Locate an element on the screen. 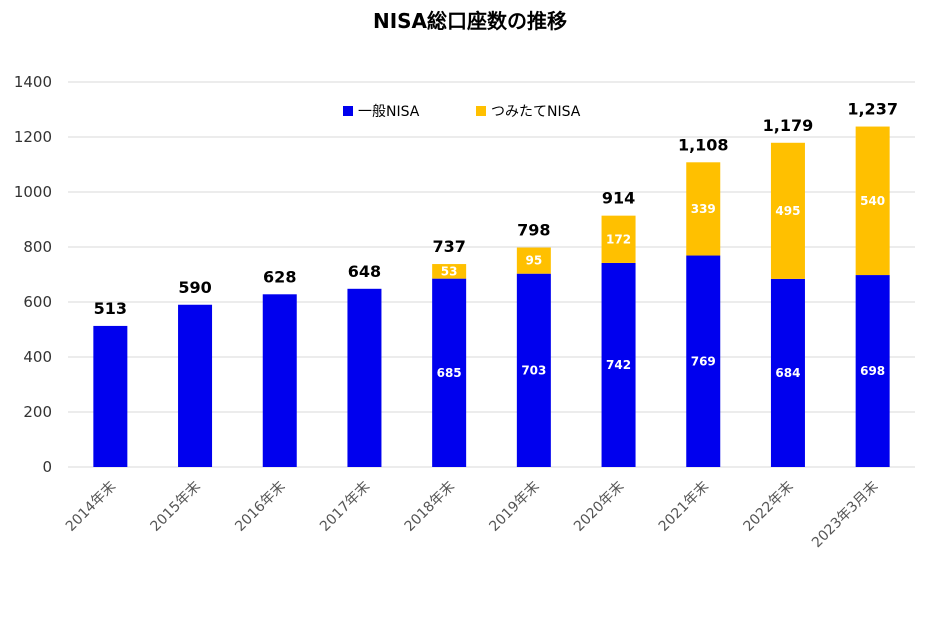 The image size is (940, 622). total-label: 628 is located at coordinates (279, 276).